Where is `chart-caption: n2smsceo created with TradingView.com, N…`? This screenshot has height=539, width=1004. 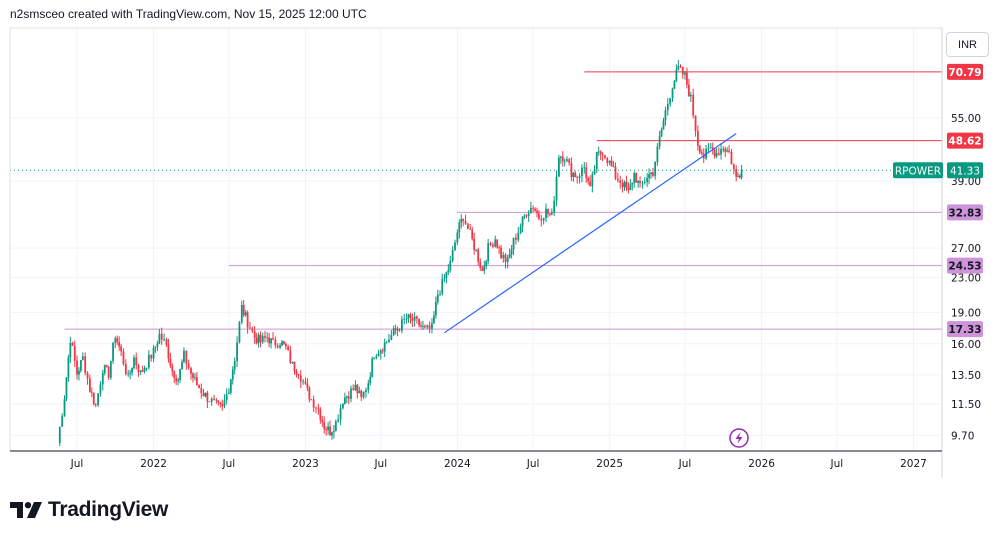
chart-caption: n2smsceo created with TradingView.com, N… is located at coordinates (188, 14).